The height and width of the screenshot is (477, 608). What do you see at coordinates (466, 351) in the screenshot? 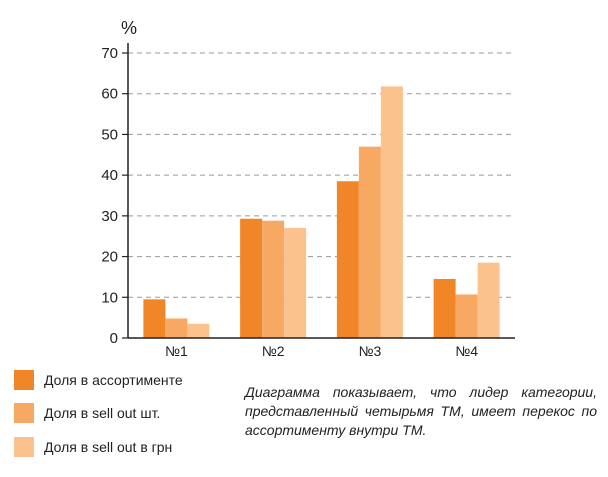
I see `x-tick-label-4: №4` at bounding box center [466, 351].